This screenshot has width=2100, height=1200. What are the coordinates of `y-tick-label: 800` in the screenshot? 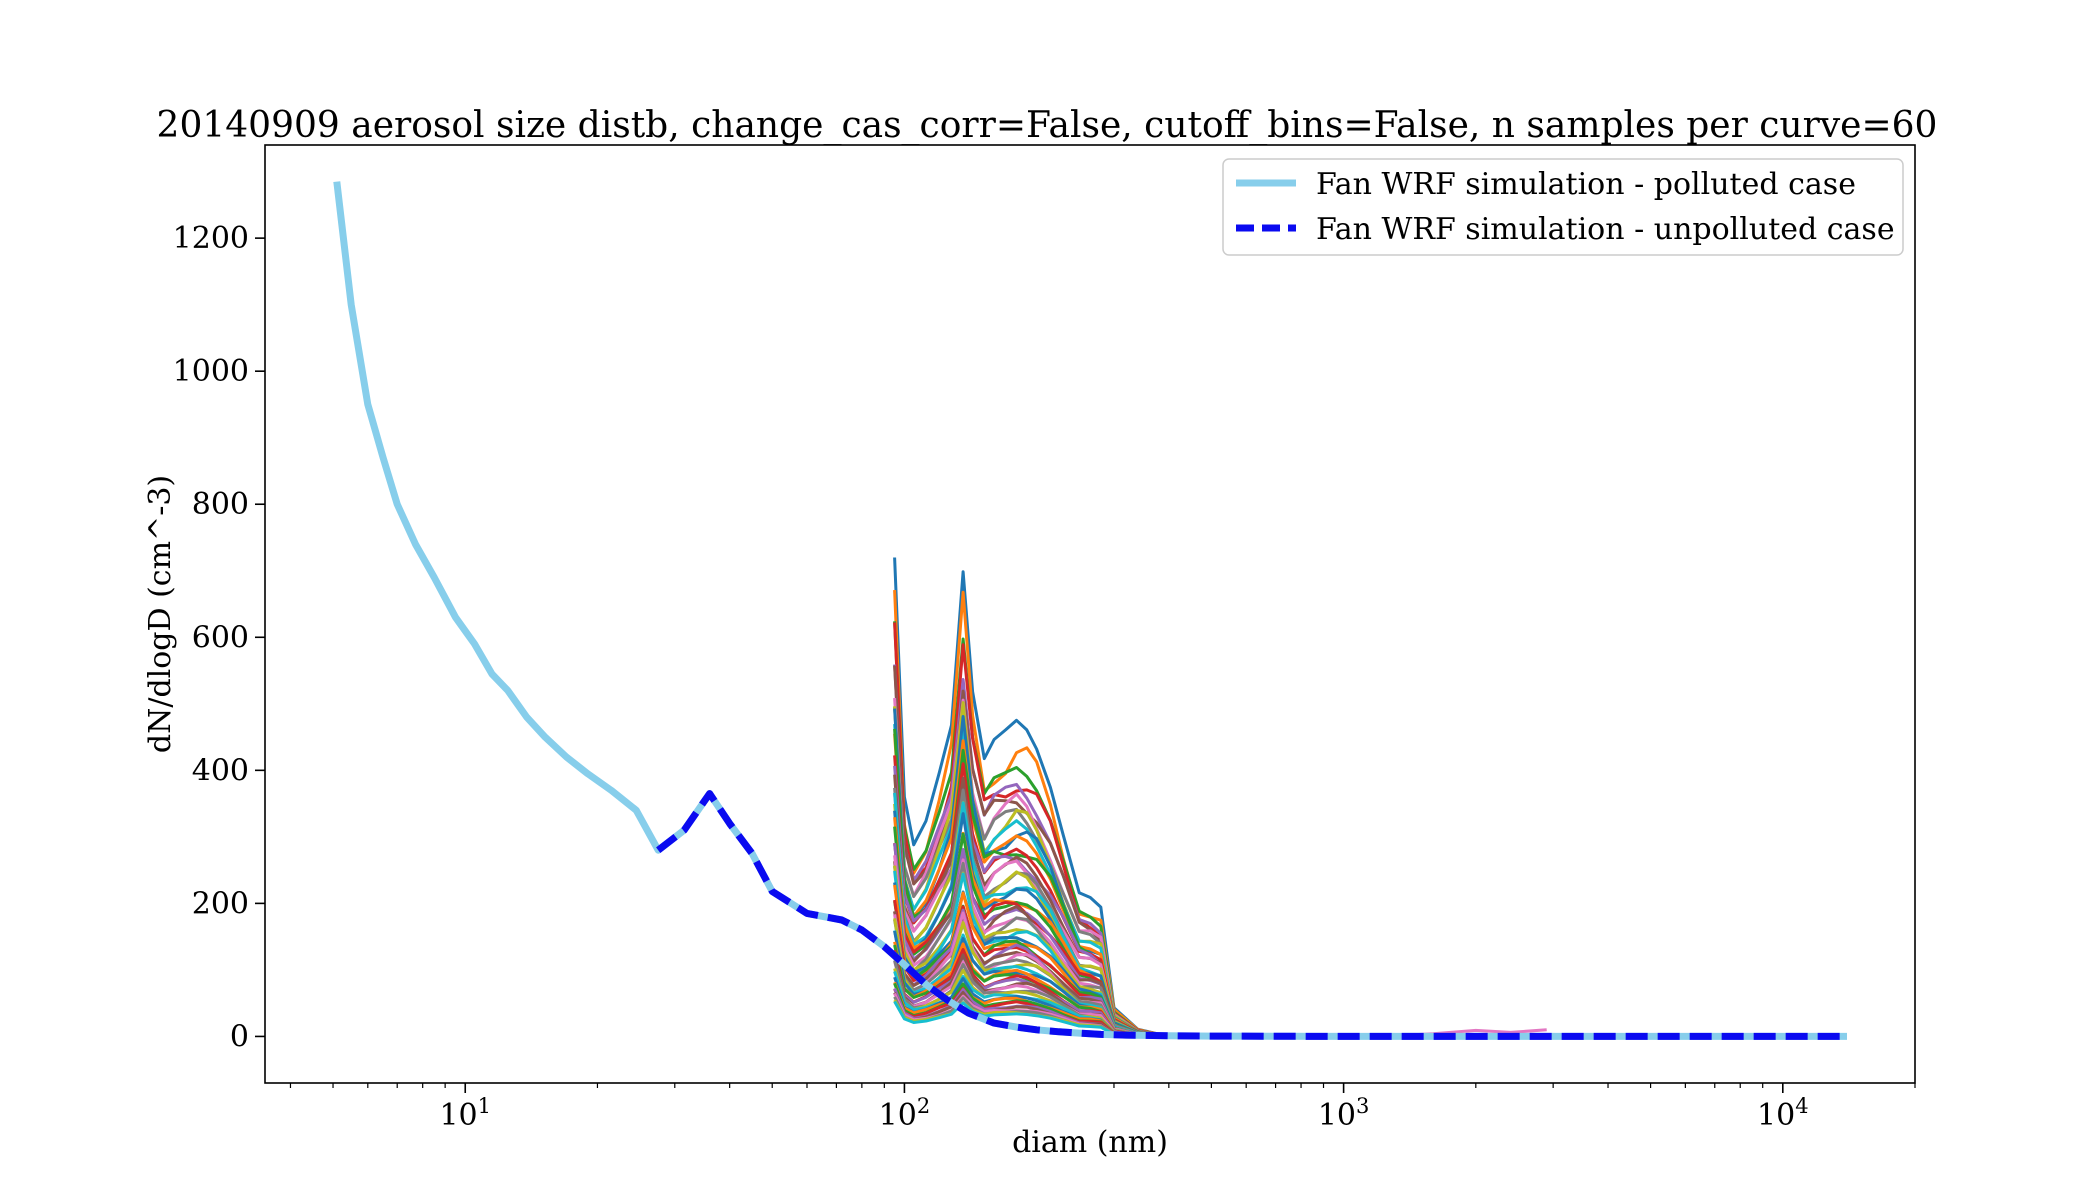 It's located at (220, 504).